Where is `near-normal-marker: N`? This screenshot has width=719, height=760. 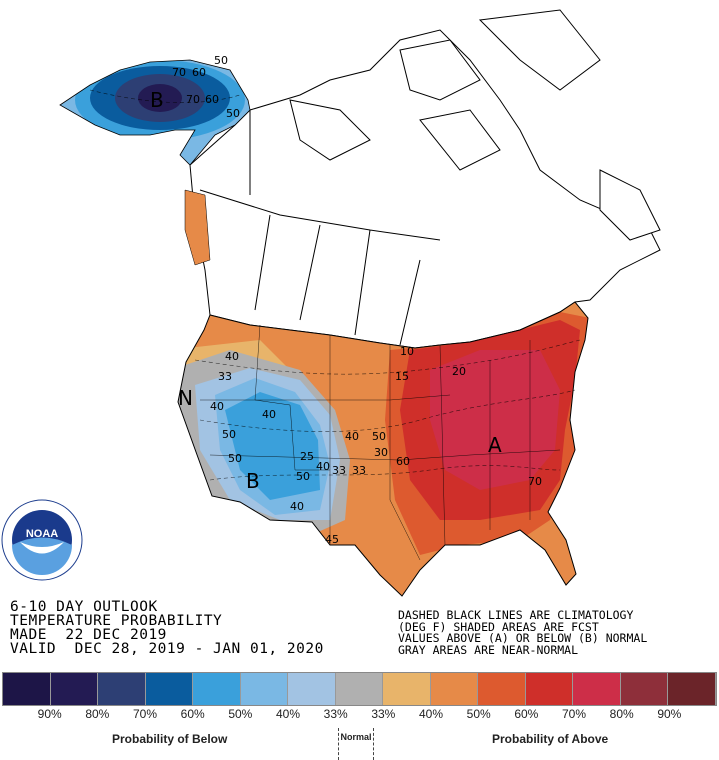
near-normal-marker: N is located at coordinates (185, 398).